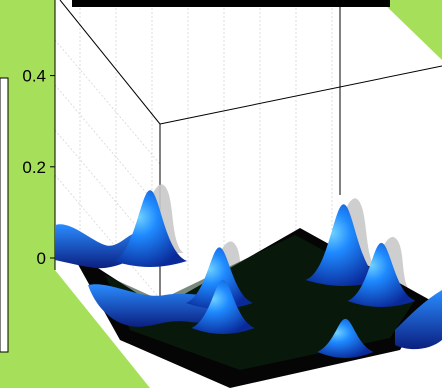 The image size is (442, 388). What do you see at coordinates (41, 258) in the screenshot?
I see `z-tick-label: 0` at bounding box center [41, 258].